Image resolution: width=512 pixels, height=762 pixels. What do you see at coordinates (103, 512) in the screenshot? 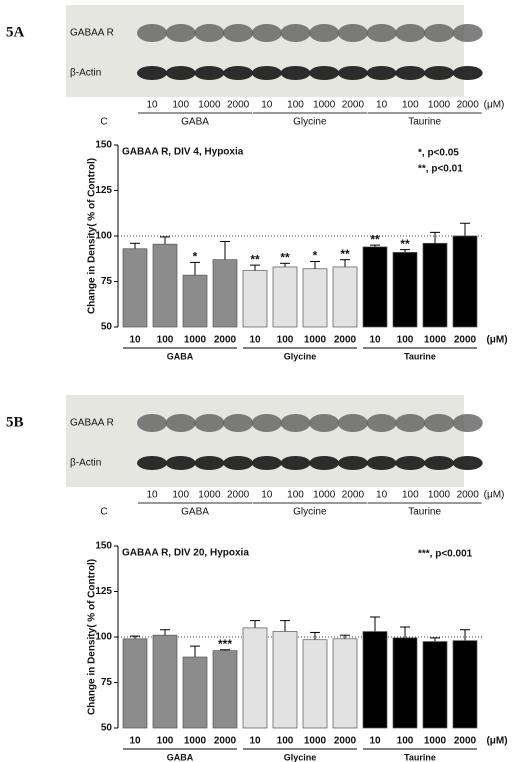
I see `control-label: C` at bounding box center [103, 512].